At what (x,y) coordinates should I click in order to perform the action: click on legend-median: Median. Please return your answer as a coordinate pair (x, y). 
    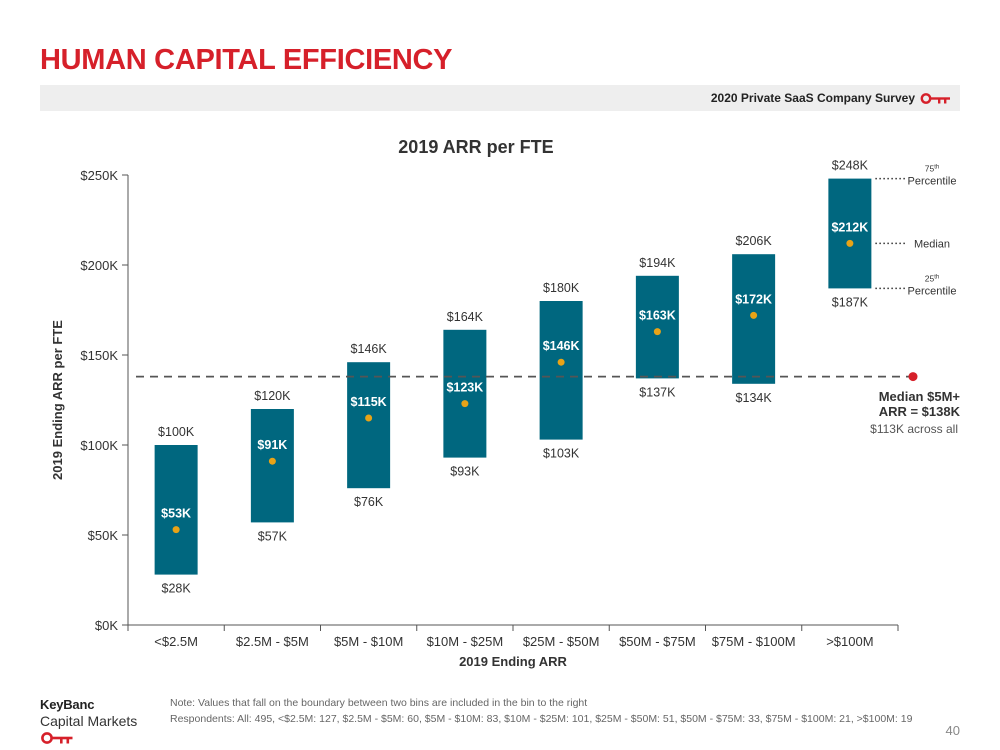
    Looking at the image, I should click on (932, 244).